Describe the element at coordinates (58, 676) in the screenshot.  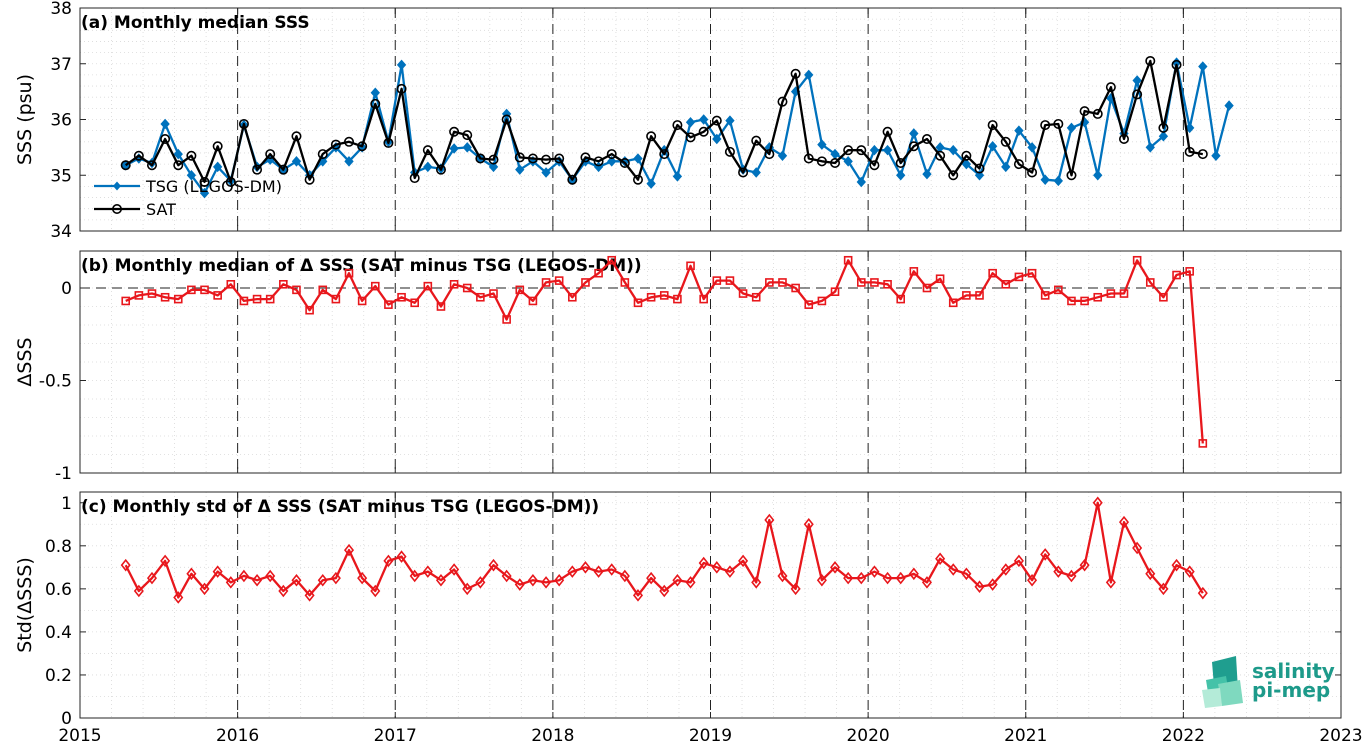
I see `y-tick-label: 0.2` at that location.